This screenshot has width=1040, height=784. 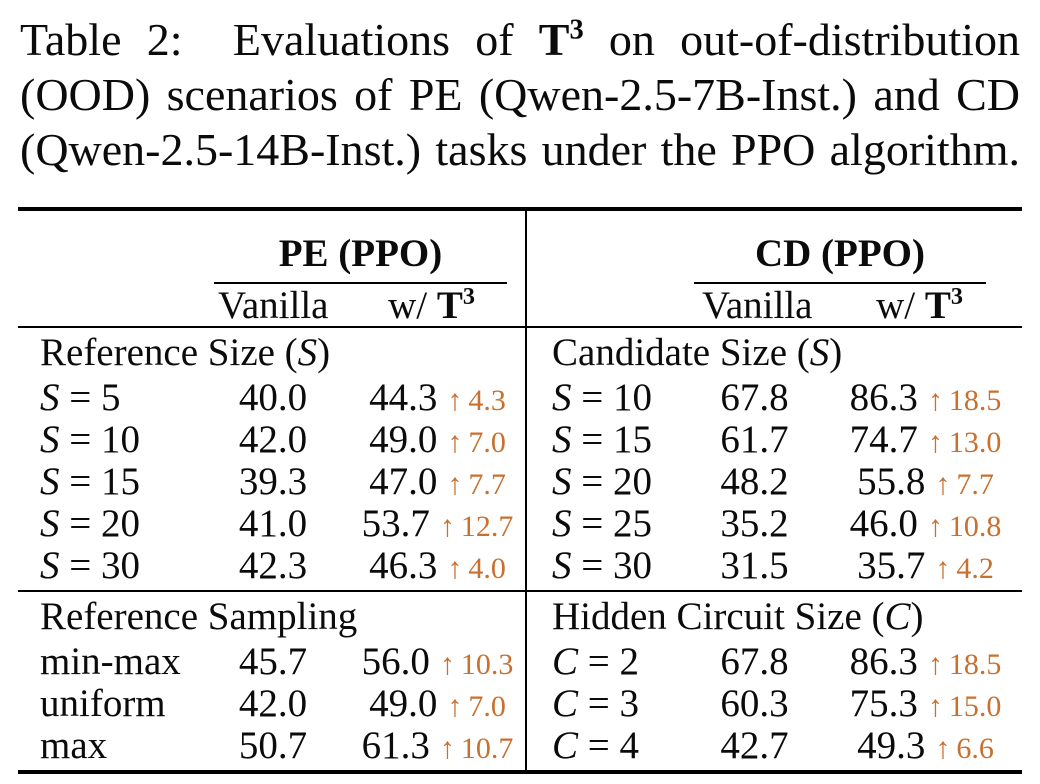 I want to click on row-label: S = 30, so click(x=118, y=565).